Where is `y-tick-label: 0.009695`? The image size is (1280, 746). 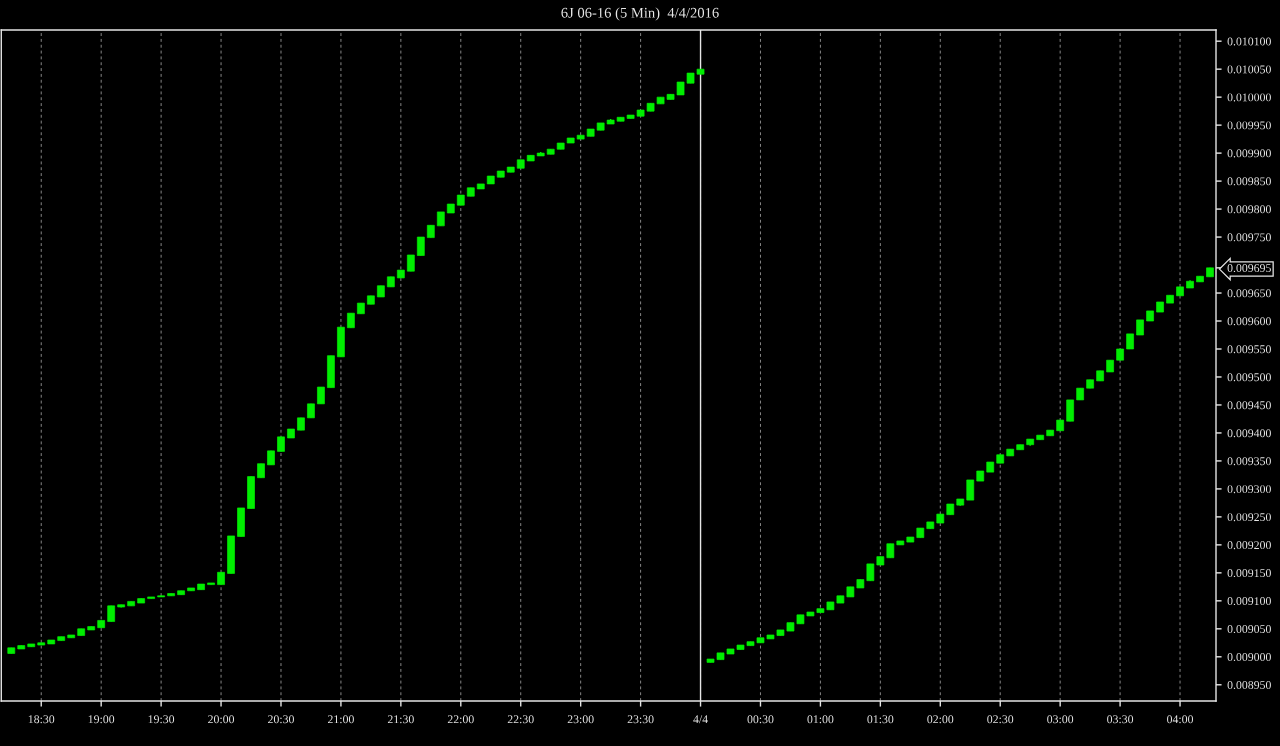
y-tick-label: 0.009695 is located at coordinates (1249, 268).